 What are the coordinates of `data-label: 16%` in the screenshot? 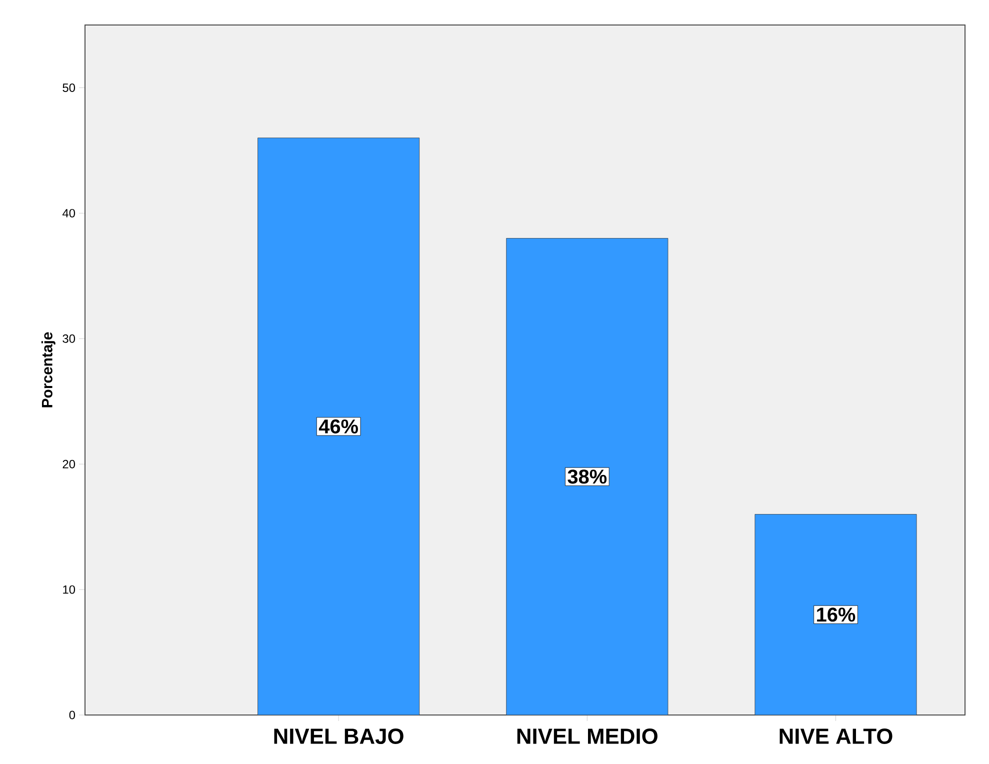 It's located at (836, 615).